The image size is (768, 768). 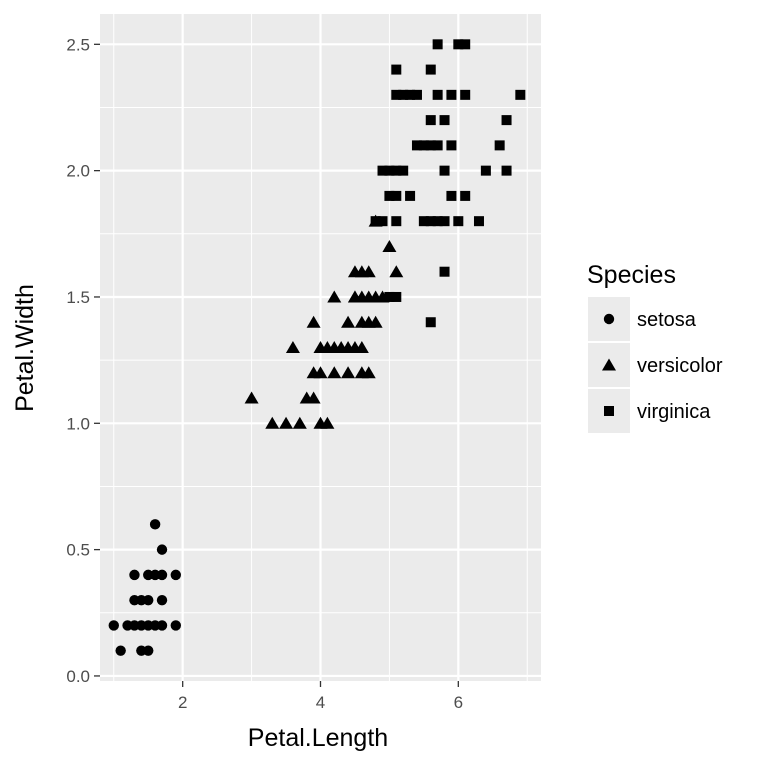 I want to click on x-tick-label: 2, so click(x=182, y=702).